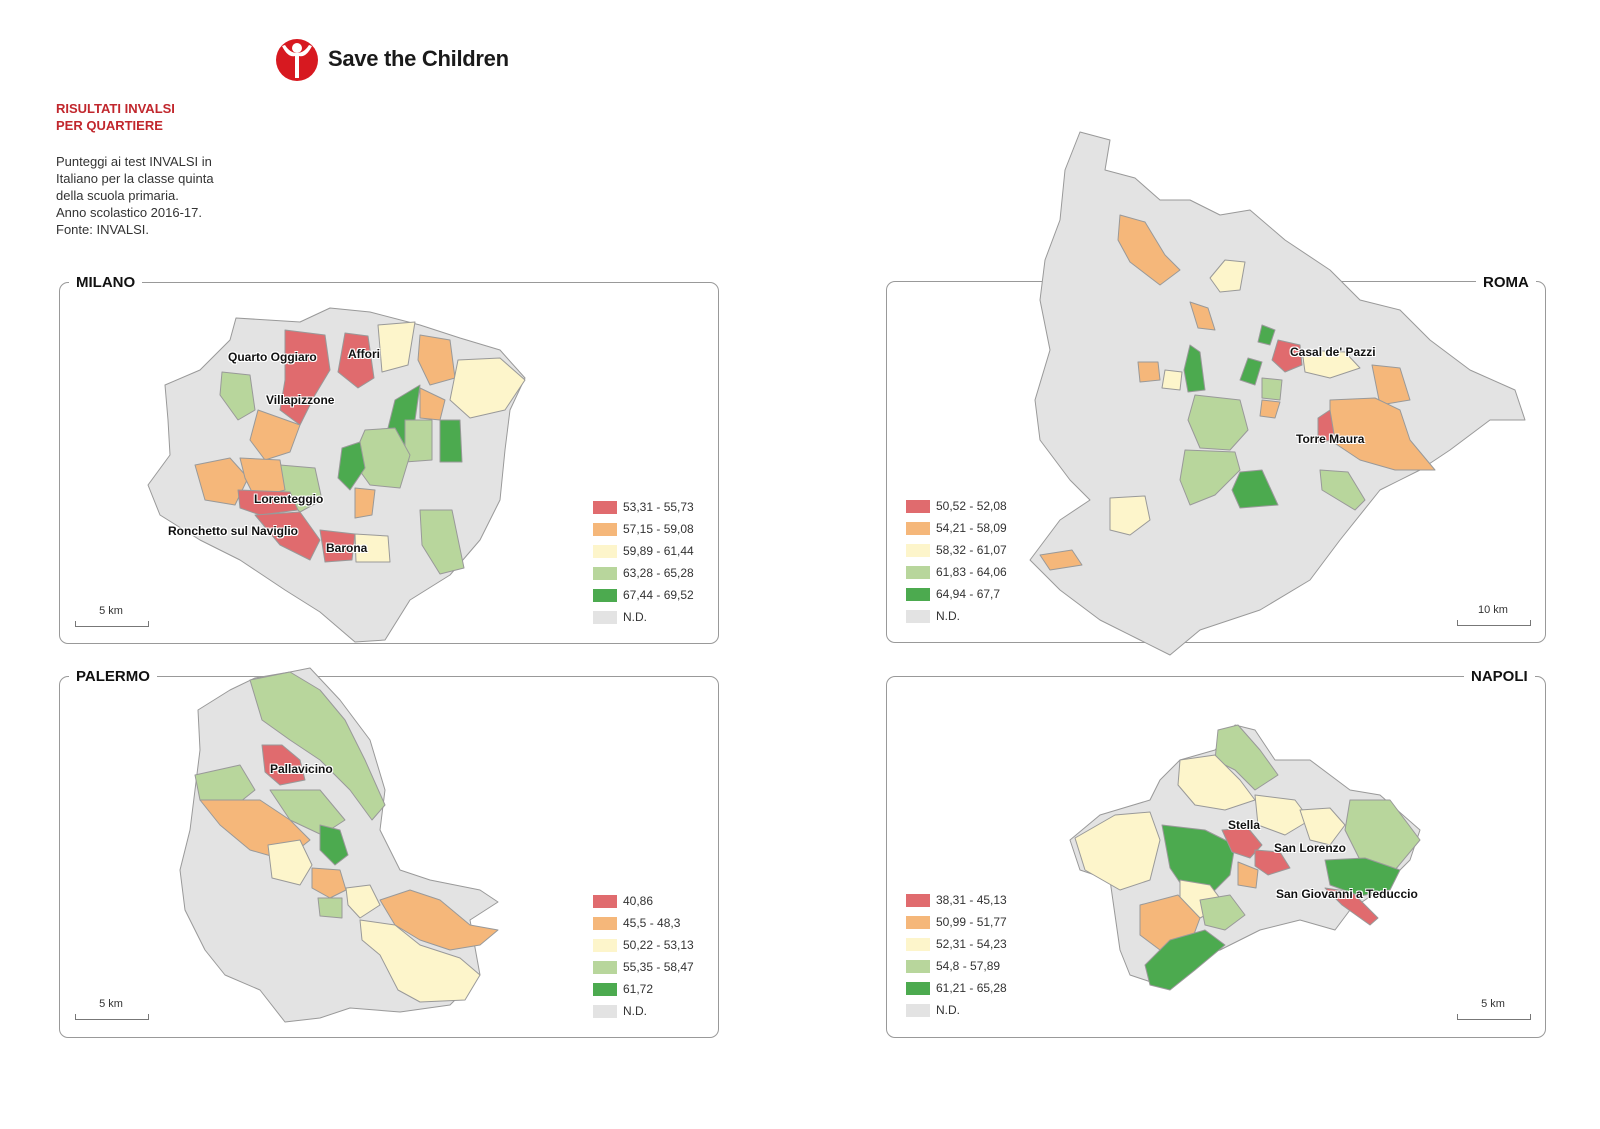 Image resolution: width=1600 pixels, height=1129 pixels. I want to click on legend-item: 40,86, so click(643, 901).